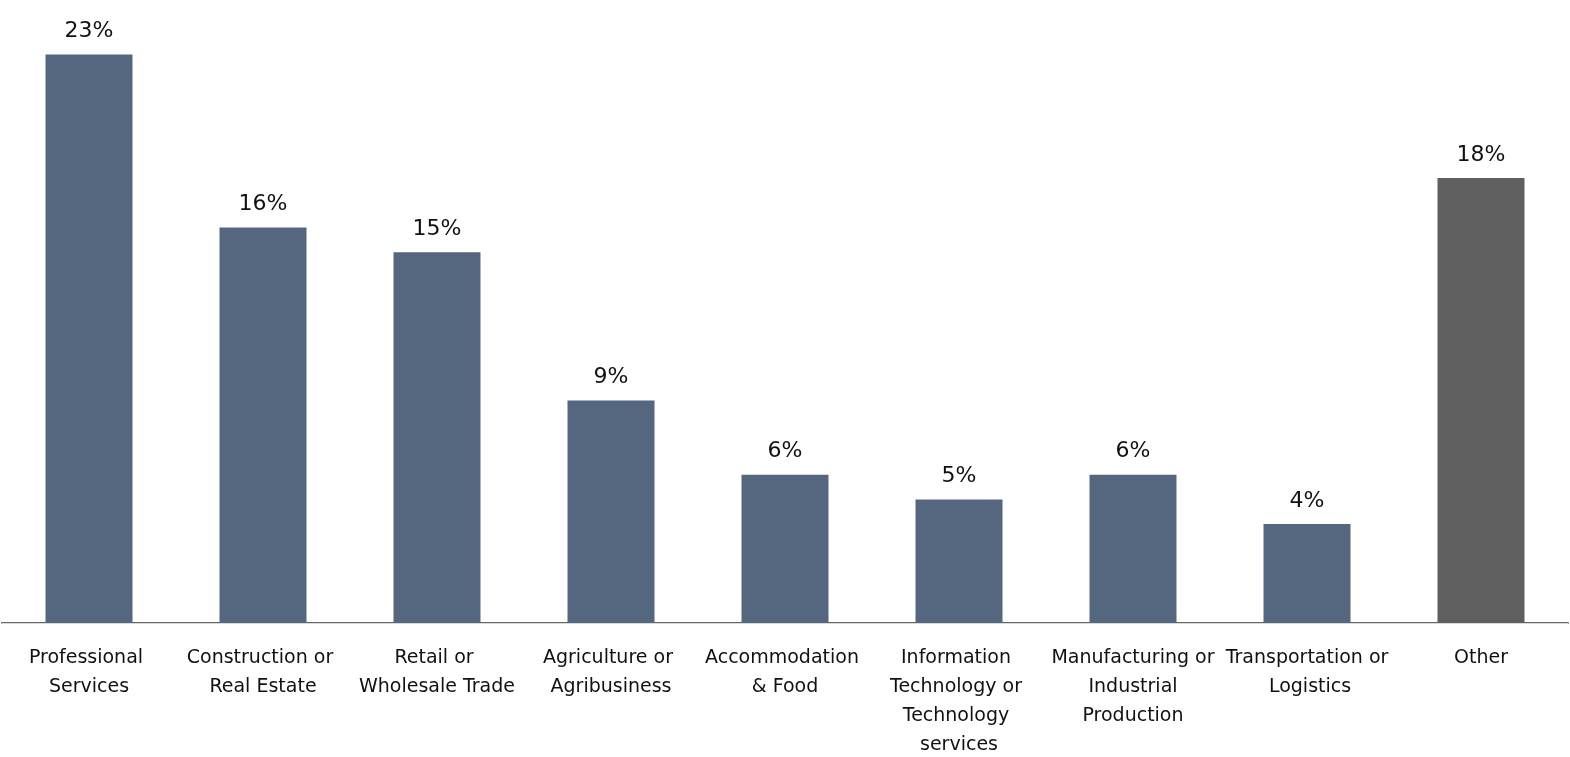 This screenshot has width=1570, height=757. Describe the element at coordinates (958, 699) in the screenshot. I see `x-tick-label: Information Technology or Technology services` at that location.